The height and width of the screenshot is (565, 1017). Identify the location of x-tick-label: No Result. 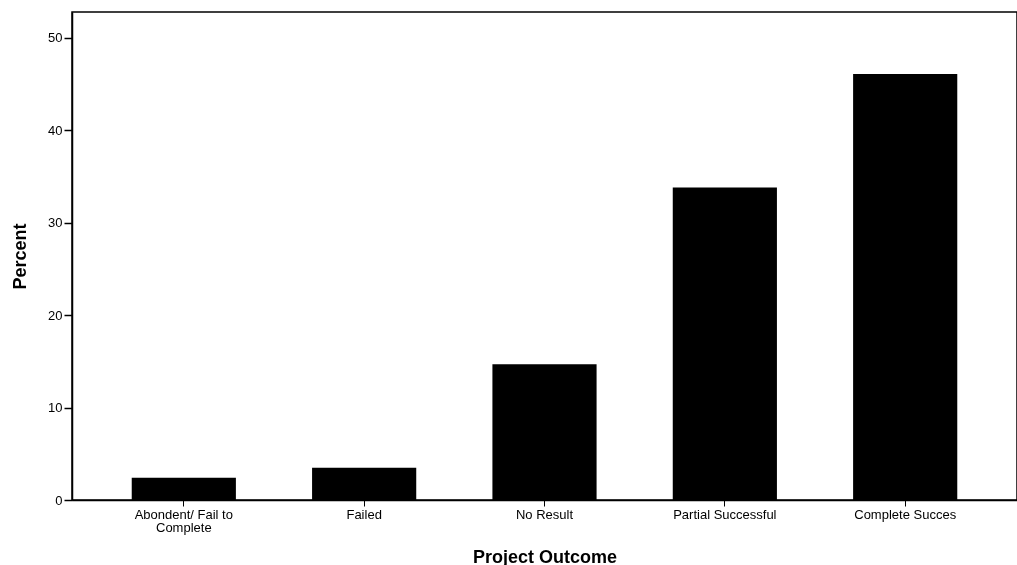
(544, 514).